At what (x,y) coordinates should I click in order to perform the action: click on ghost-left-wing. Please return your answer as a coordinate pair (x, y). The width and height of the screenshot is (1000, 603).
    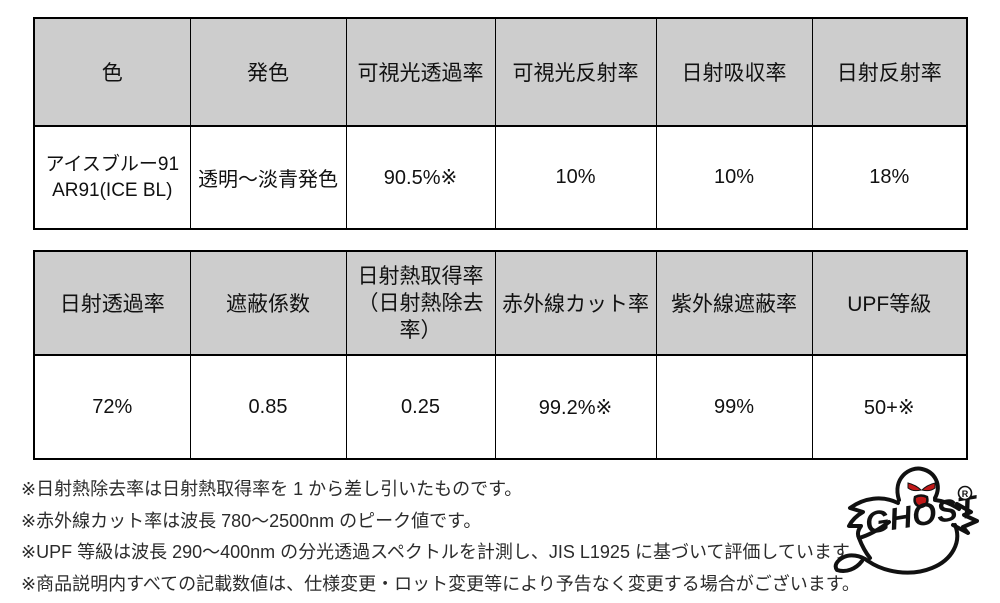
    Looking at the image, I should click on (873, 518).